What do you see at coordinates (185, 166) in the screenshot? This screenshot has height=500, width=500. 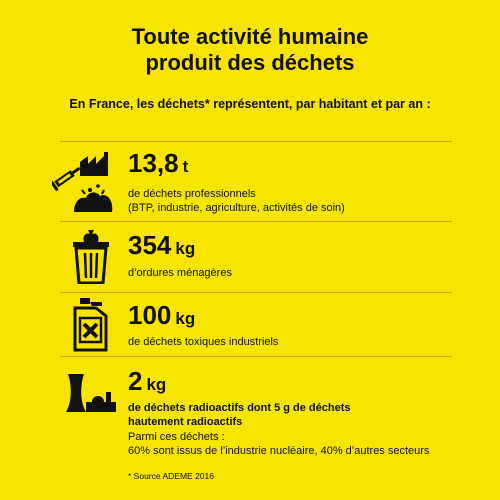 I see `stat-unit: t` at bounding box center [185, 166].